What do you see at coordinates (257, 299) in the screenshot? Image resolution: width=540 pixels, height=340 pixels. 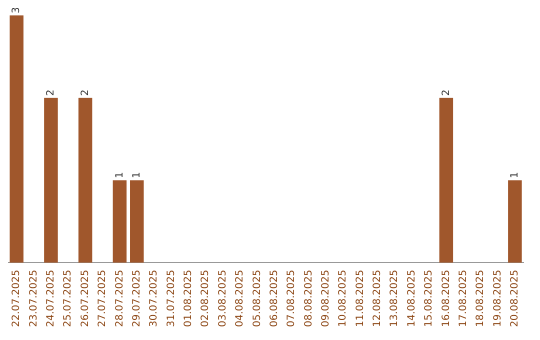 I see `x-tick-label: 05.08.2025` at bounding box center [257, 299].